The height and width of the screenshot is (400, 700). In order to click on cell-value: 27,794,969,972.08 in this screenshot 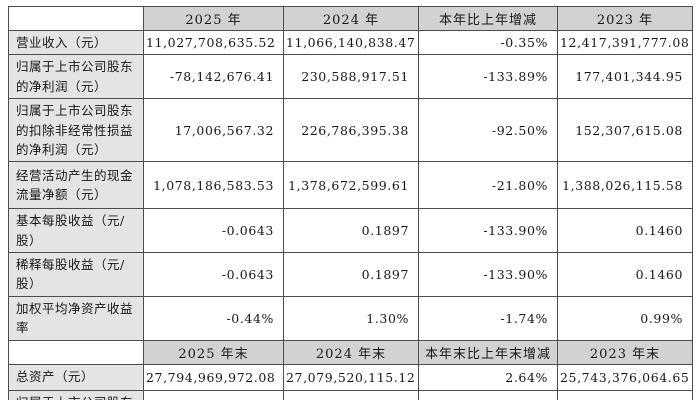, I will do `click(213, 377)`.